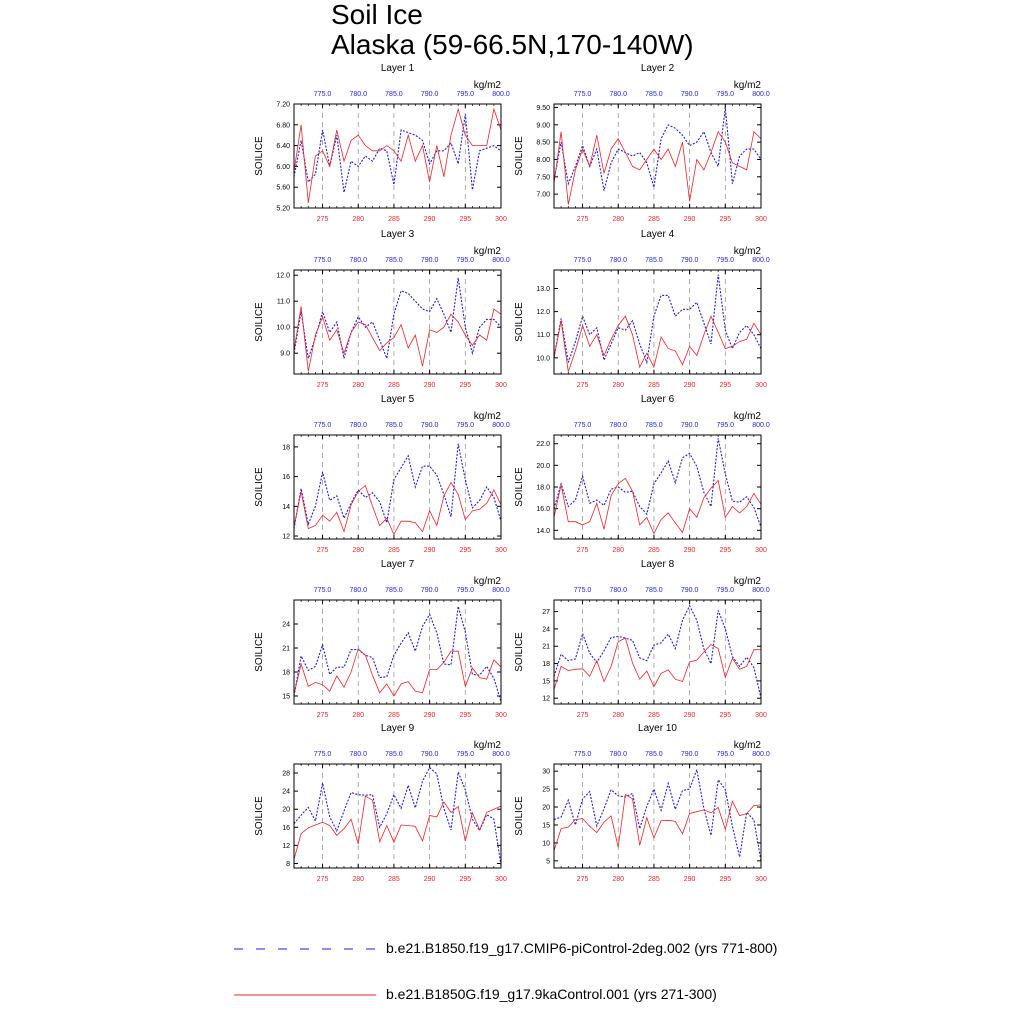 This screenshot has width=1024, height=1024. I want to click on y-tick-label: 12.0, so click(543, 312).